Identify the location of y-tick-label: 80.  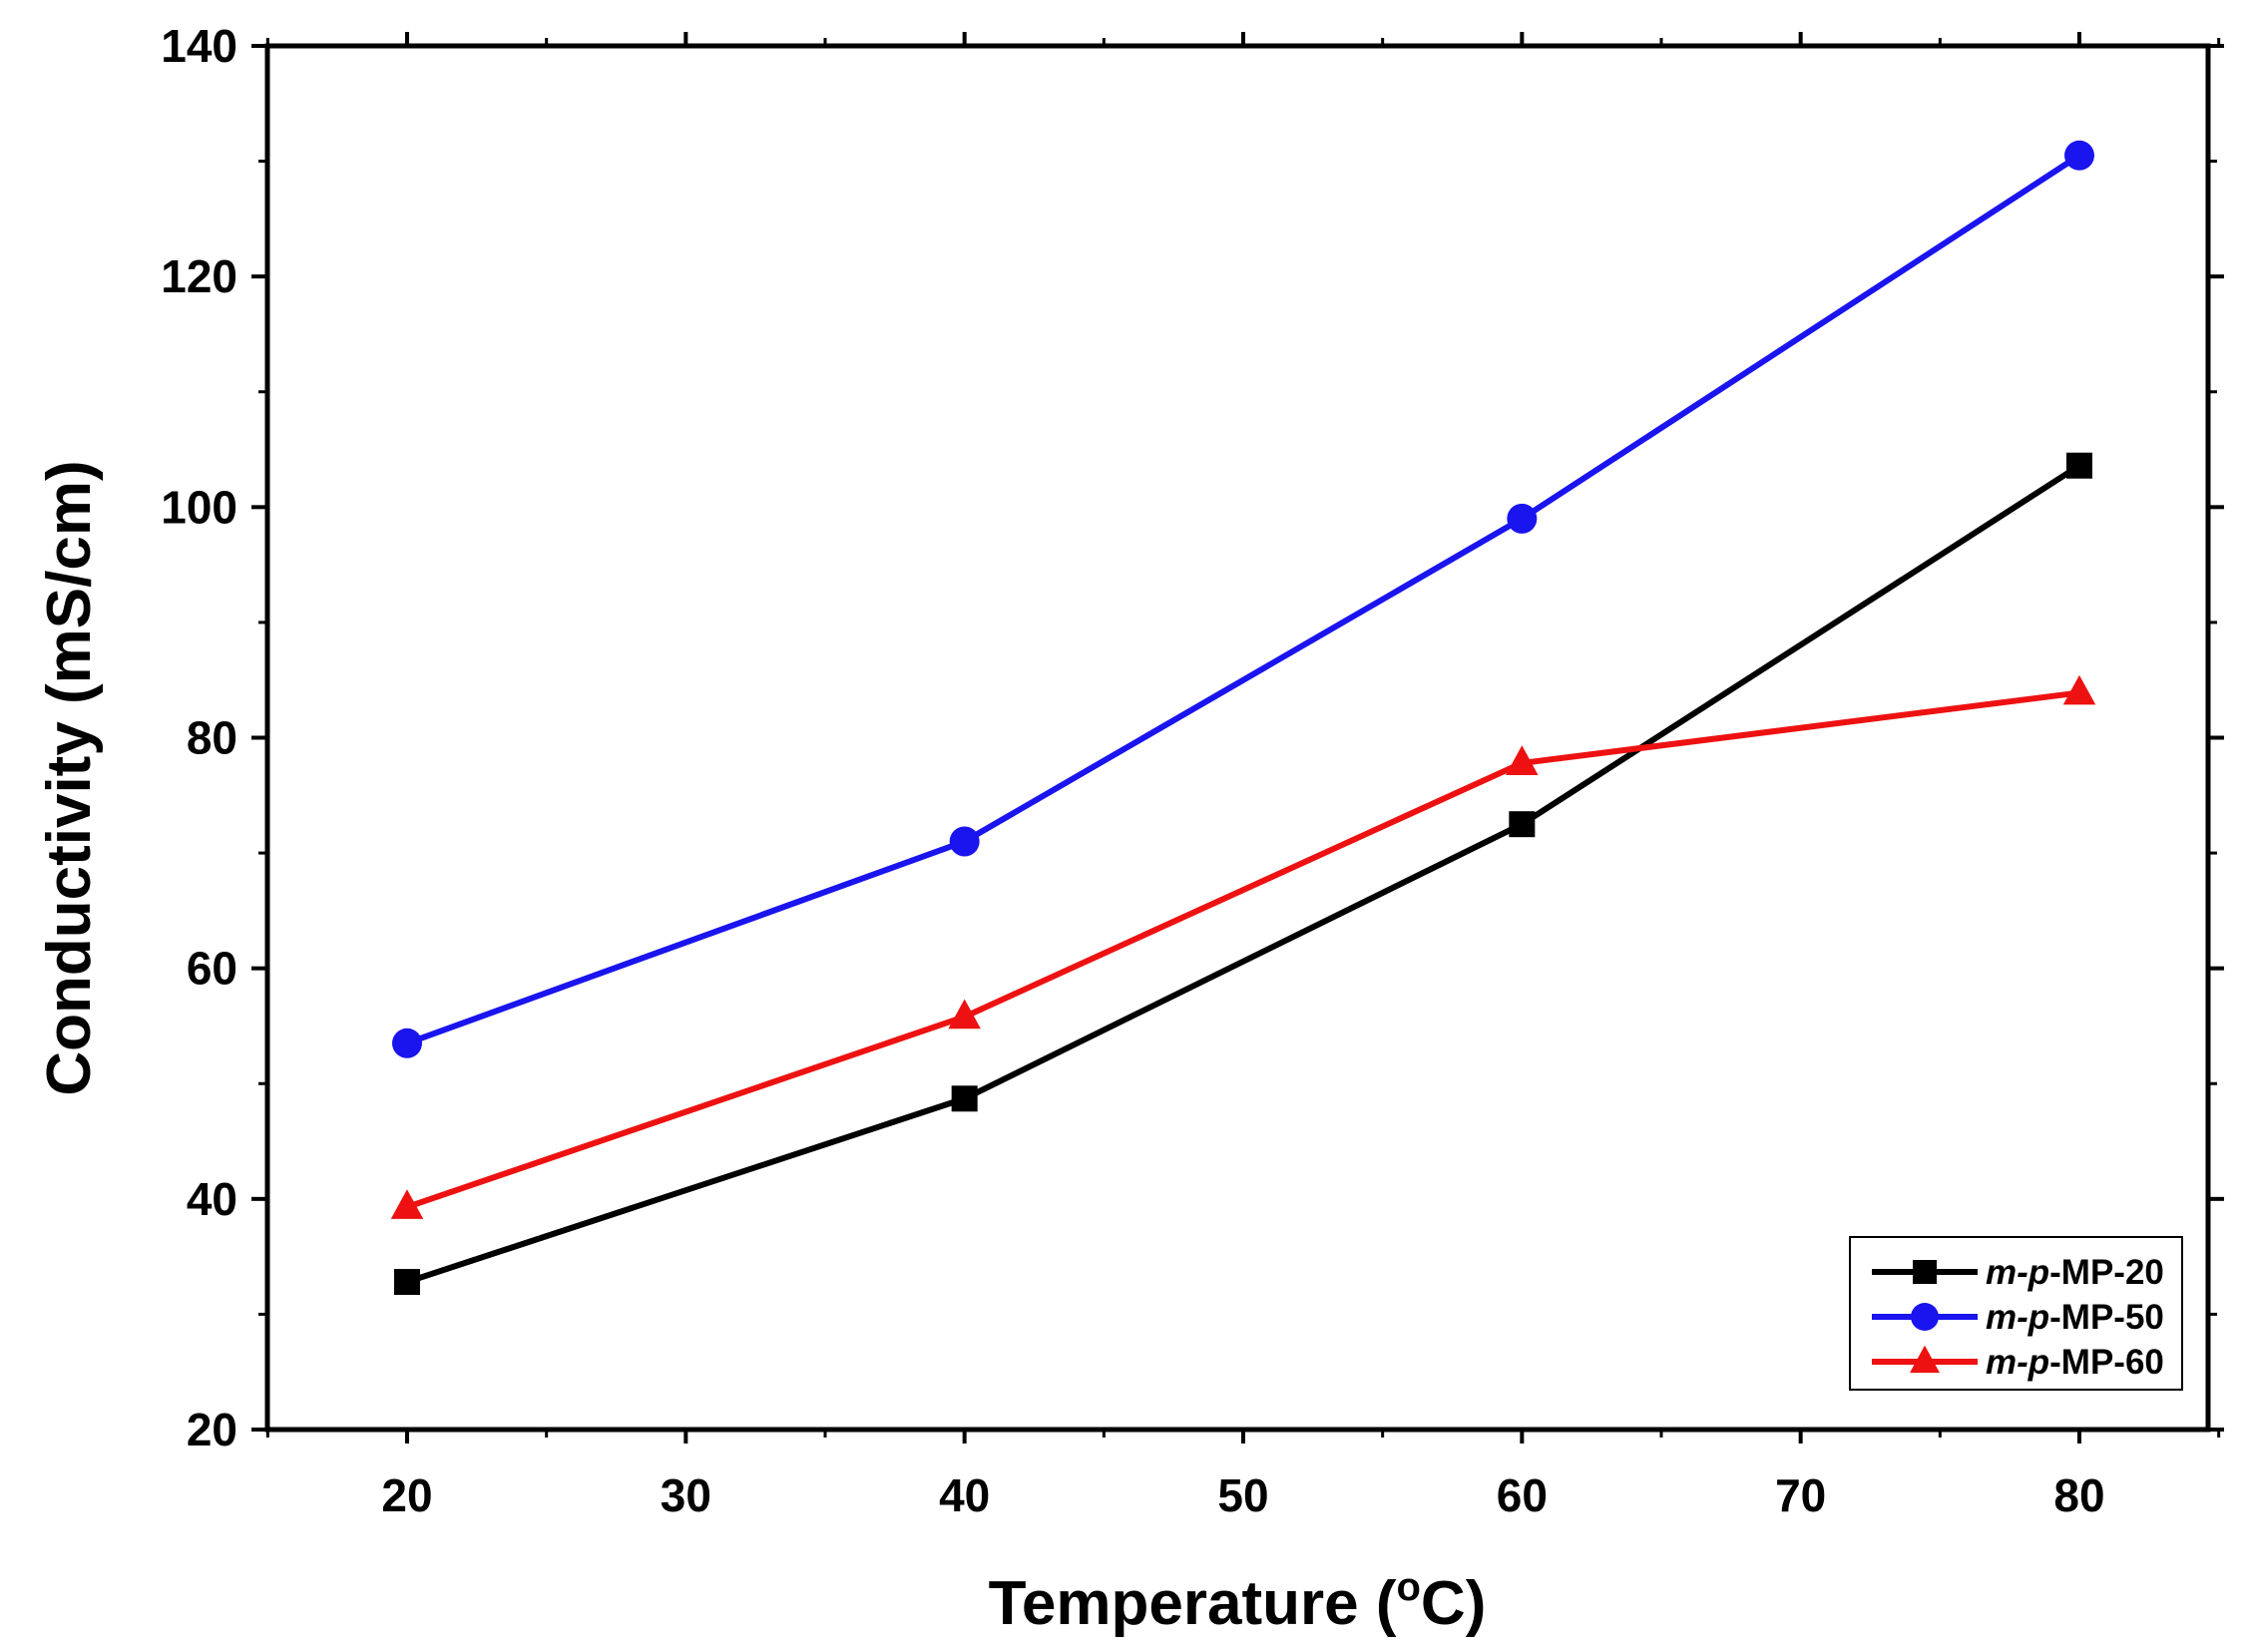
(212, 738).